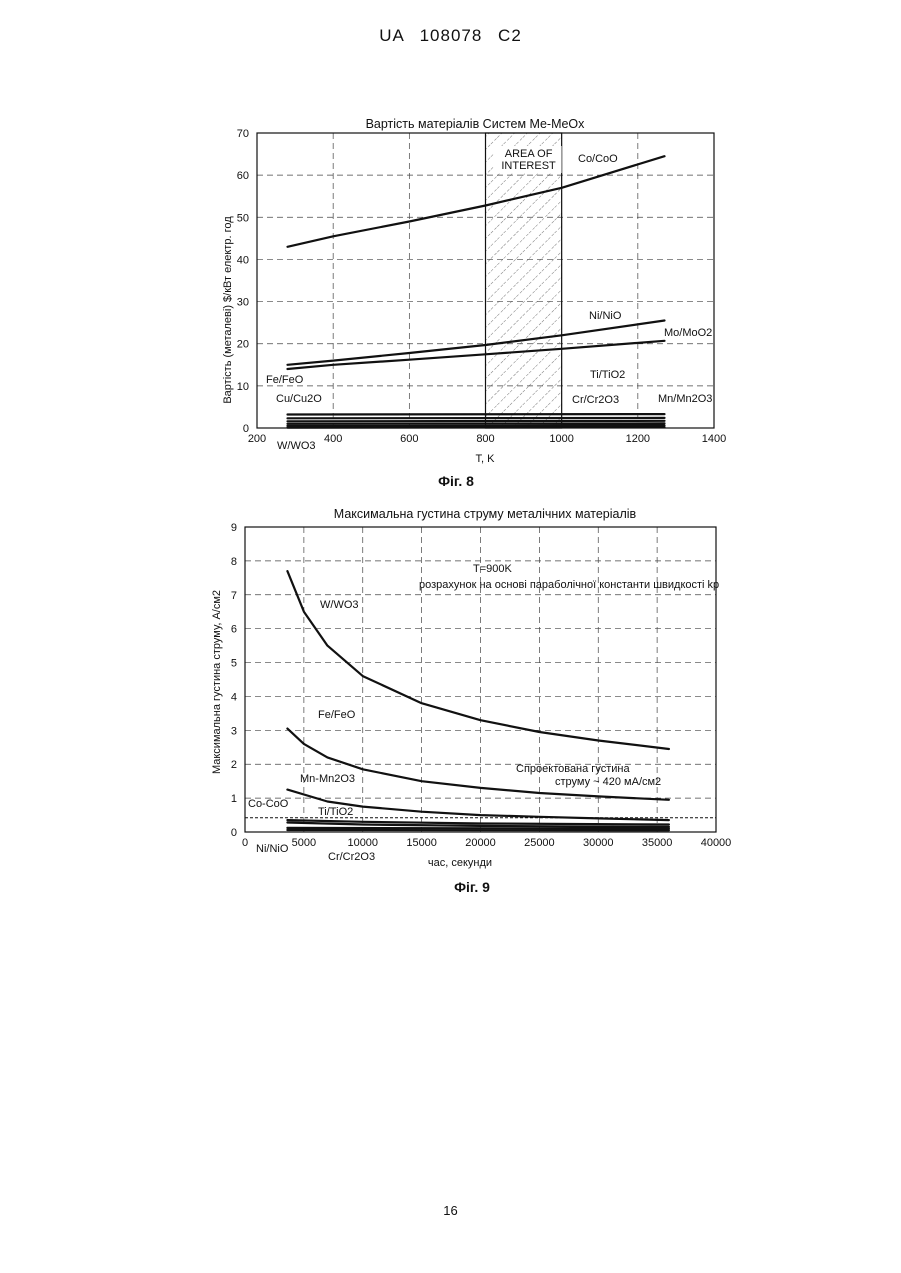 The width and height of the screenshot is (901, 1273). What do you see at coordinates (409, 439) in the screenshot?
I see `x-tick-label: 600` at bounding box center [409, 439].